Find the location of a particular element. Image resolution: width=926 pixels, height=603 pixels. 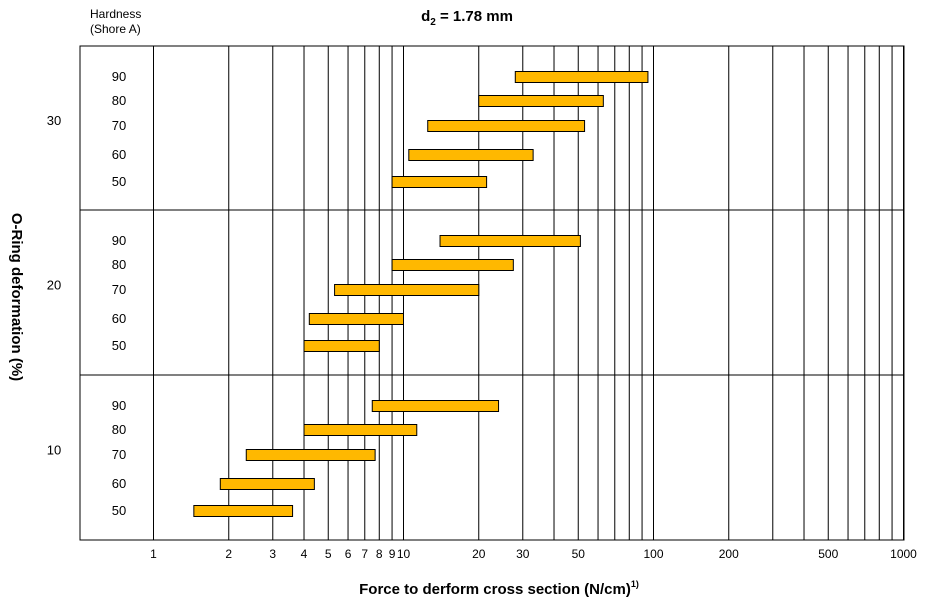

deformation-label-20: 20 is located at coordinates (54, 285).